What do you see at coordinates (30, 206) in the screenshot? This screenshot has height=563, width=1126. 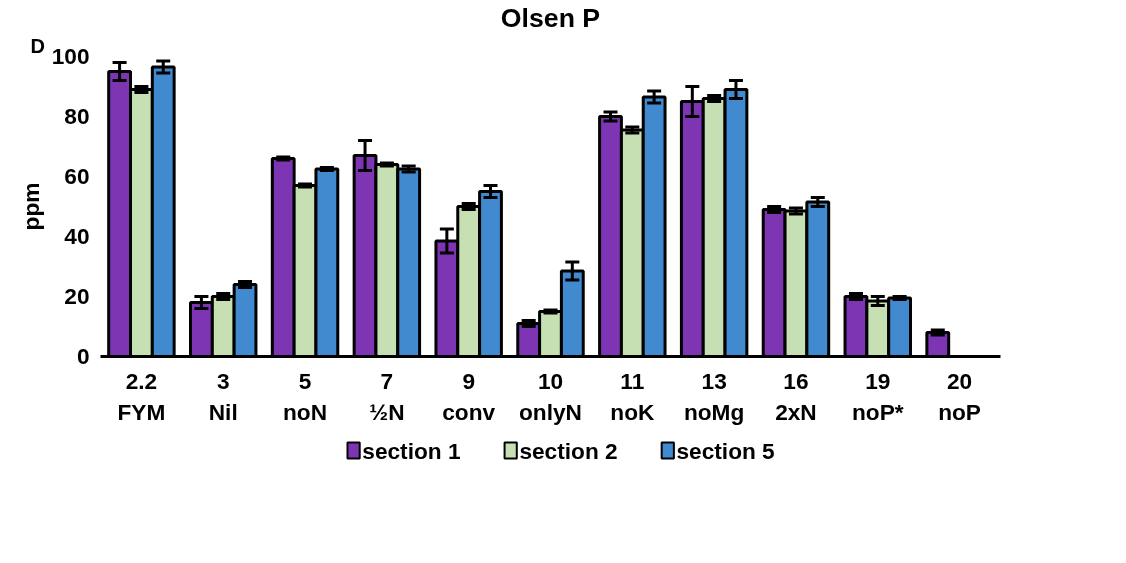 I see `y-axis-title: ppm` at bounding box center [30, 206].